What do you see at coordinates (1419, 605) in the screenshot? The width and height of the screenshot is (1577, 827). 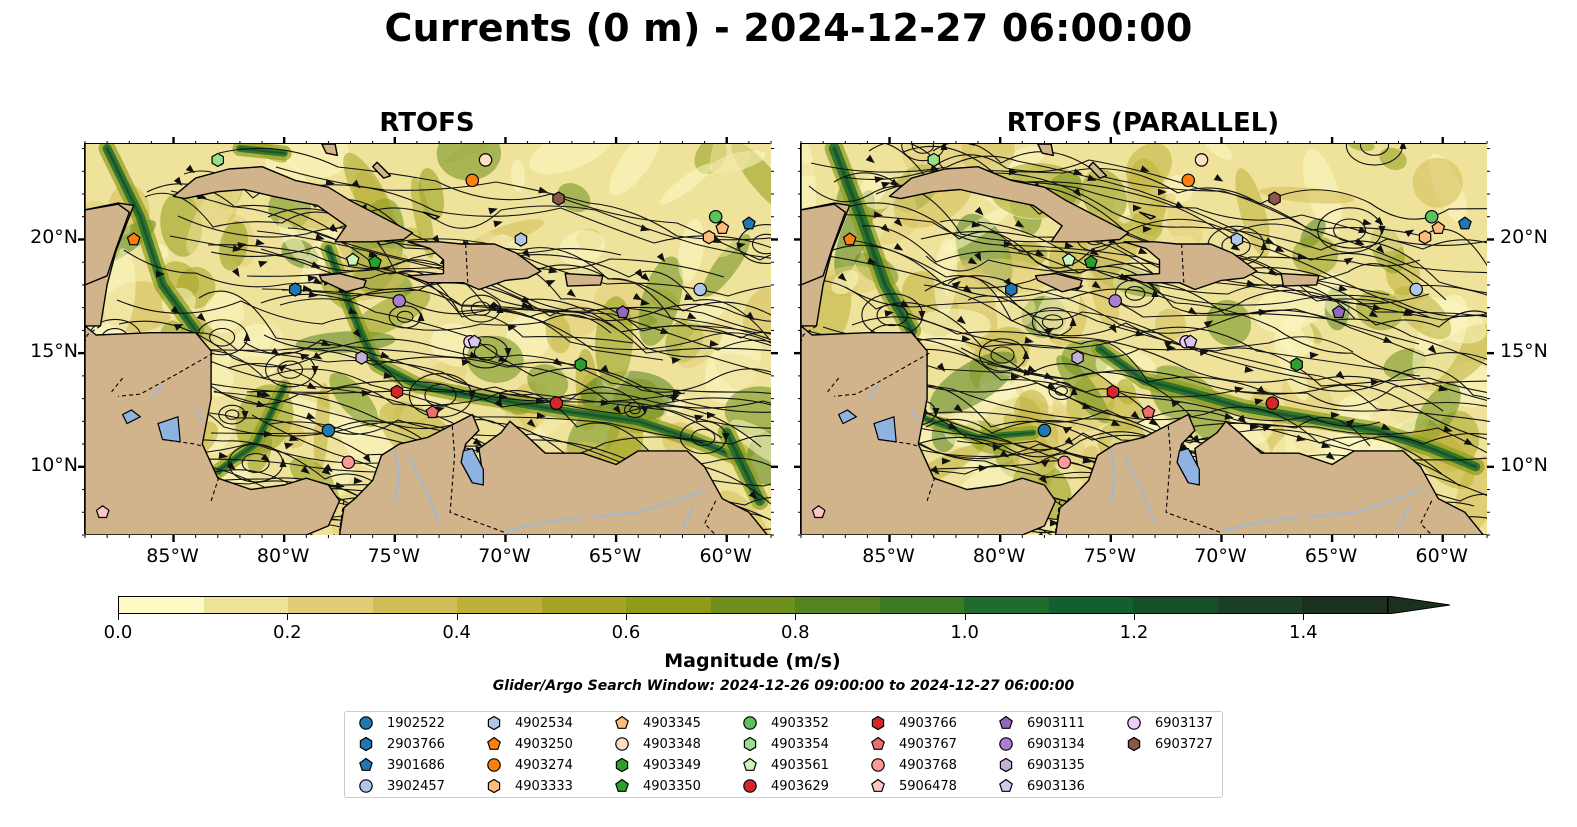 I see `colorbar-extend-arrow` at bounding box center [1419, 605].